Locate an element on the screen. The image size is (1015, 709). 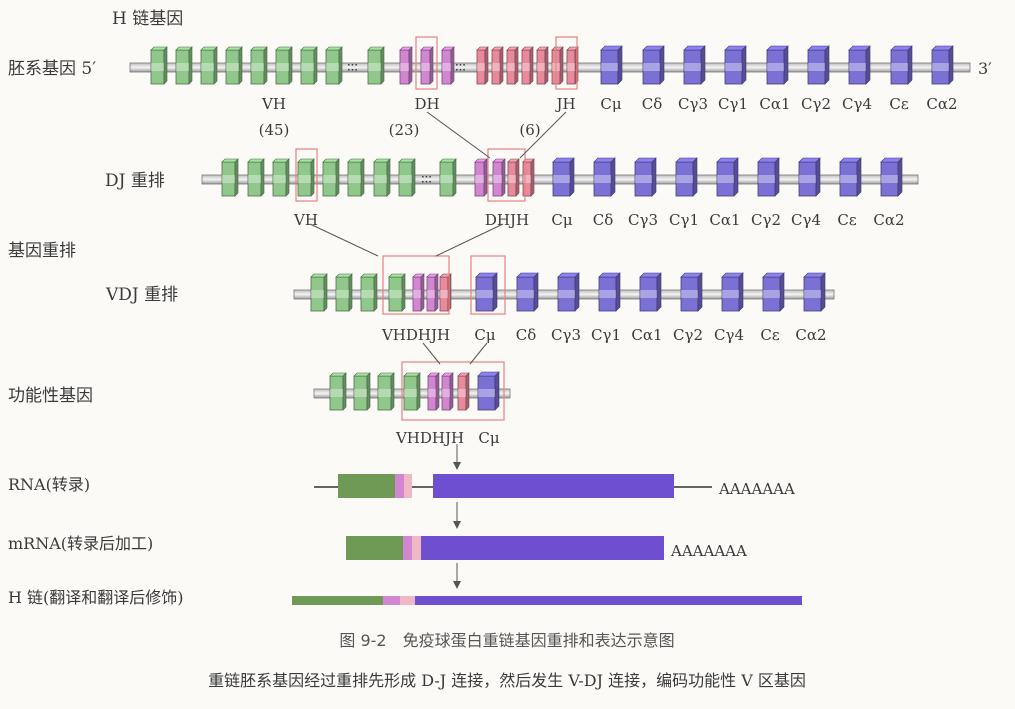
germline-jh-count: (6) is located at coordinates (529, 130).